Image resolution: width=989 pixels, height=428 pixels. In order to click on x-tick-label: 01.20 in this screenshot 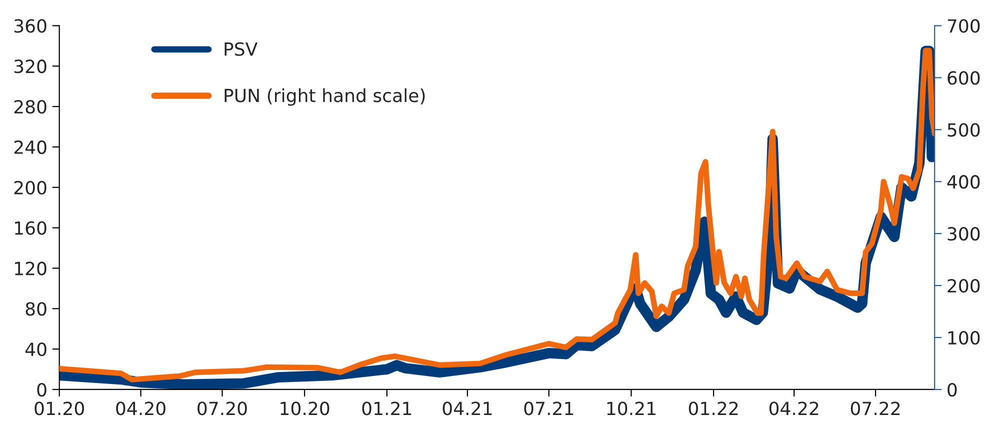, I will do `click(59, 409)`.